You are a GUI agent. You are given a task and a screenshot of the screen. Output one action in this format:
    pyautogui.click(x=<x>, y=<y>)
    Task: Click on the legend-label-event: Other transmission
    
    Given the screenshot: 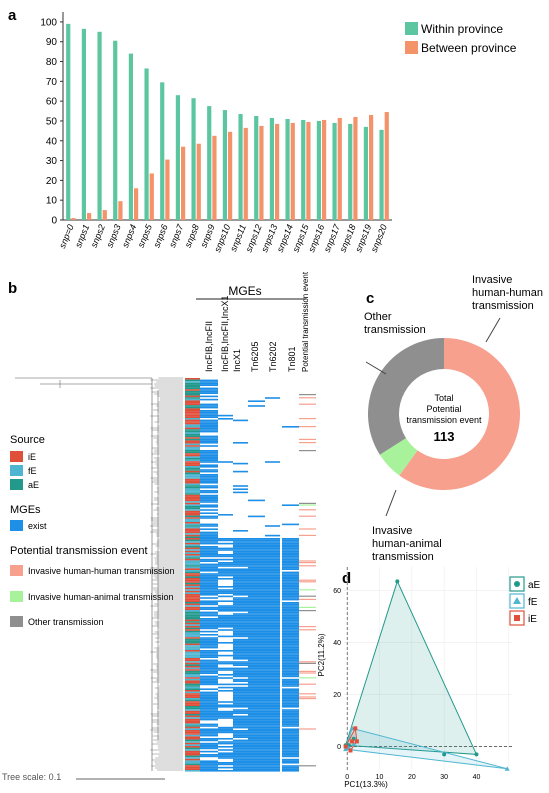 What is the action you would take?
    pyautogui.click(x=66, y=622)
    